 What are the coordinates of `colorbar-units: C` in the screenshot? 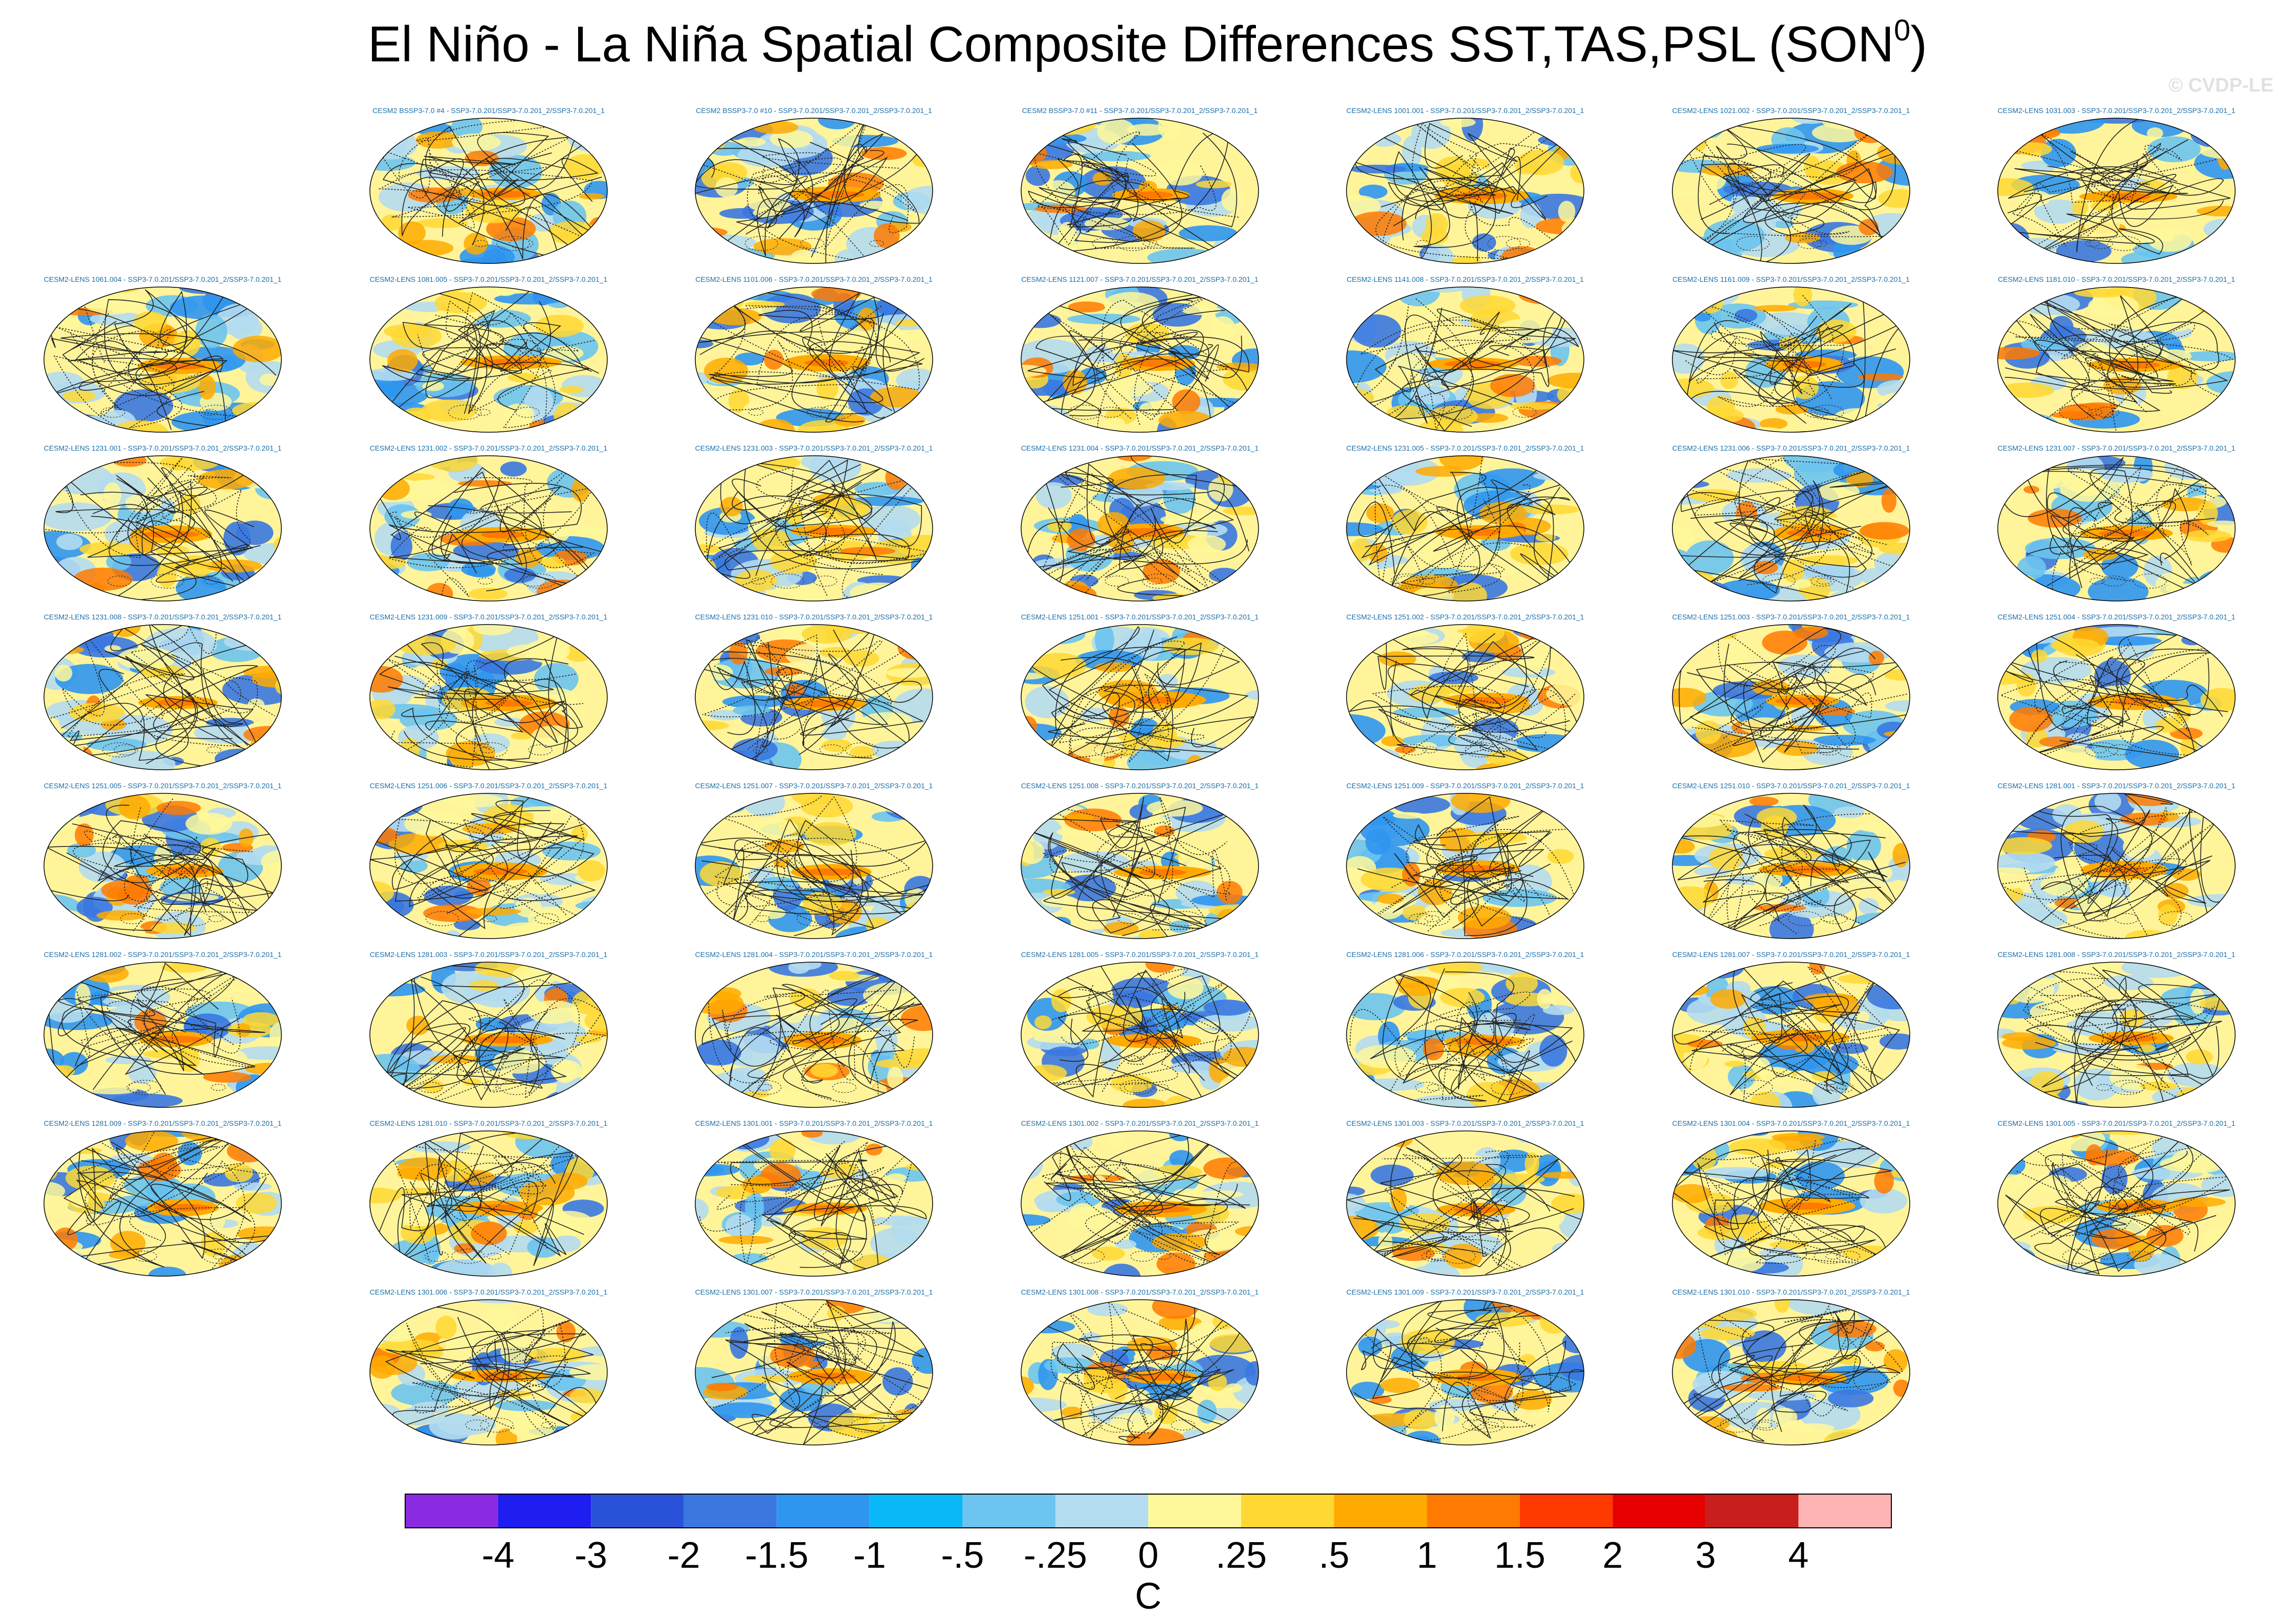 It's located at (1148, 1596).